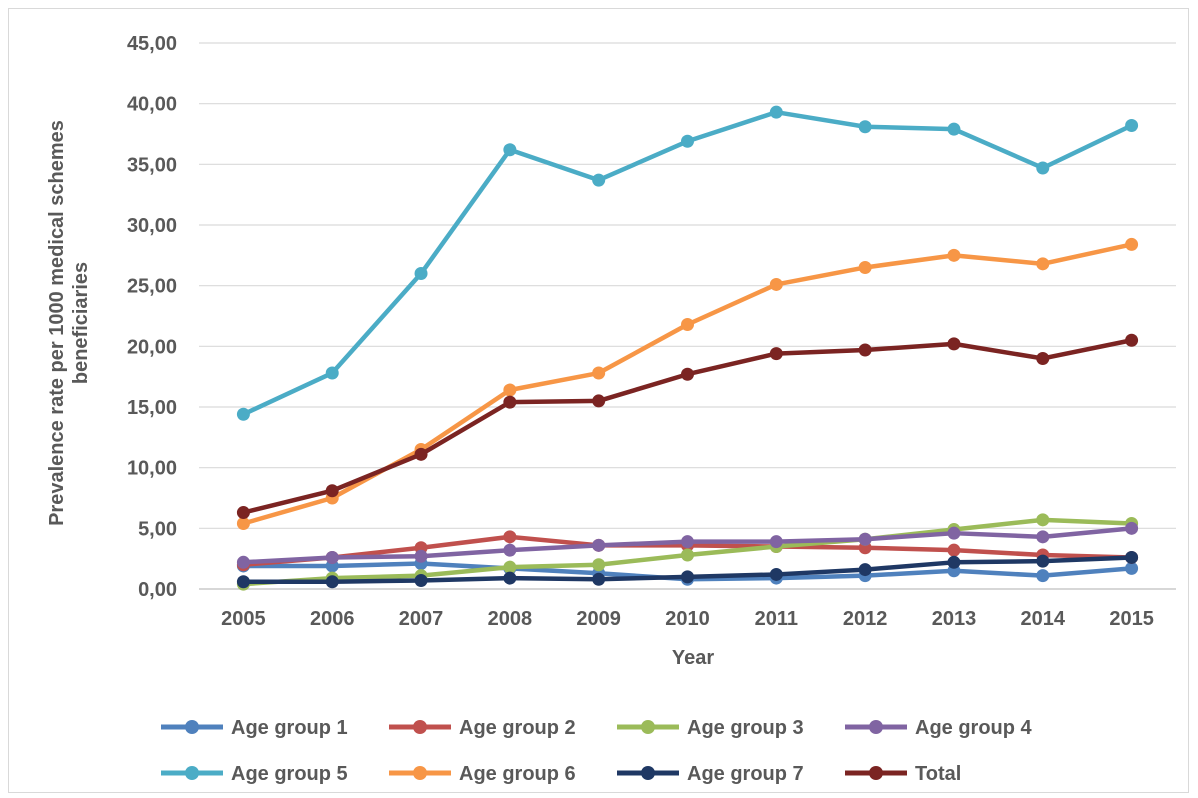 Image resolution: width=1198 pixels, height=798 pixels. Describe the element at coordinates (745, 728) in the screenshot. I see `legend-label: Age group 3` at that location.